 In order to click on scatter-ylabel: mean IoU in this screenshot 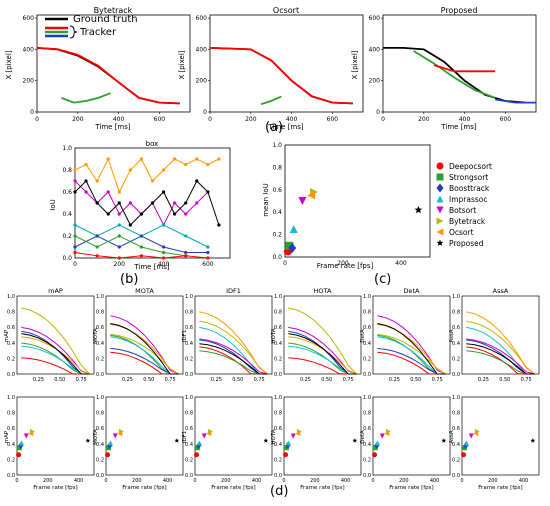, I will do `click(266, 200)`.